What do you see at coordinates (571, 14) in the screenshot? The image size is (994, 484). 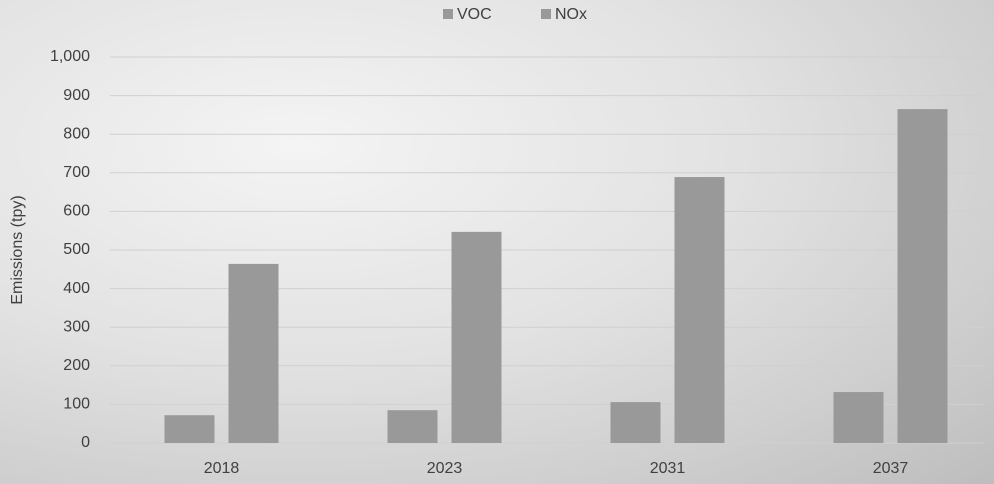 I see `legend-label: NOx` at bounding box center [571, 14].